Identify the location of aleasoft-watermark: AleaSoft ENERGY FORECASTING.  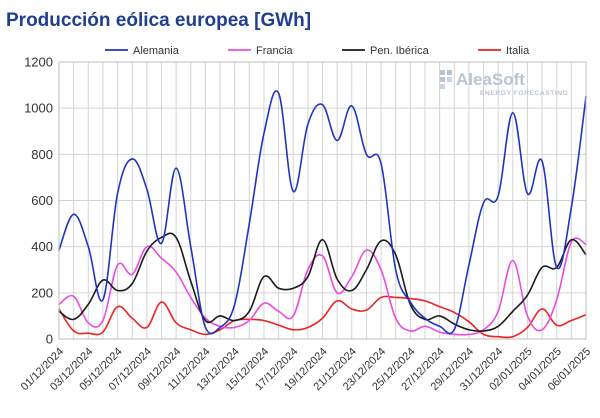
(504, 83).